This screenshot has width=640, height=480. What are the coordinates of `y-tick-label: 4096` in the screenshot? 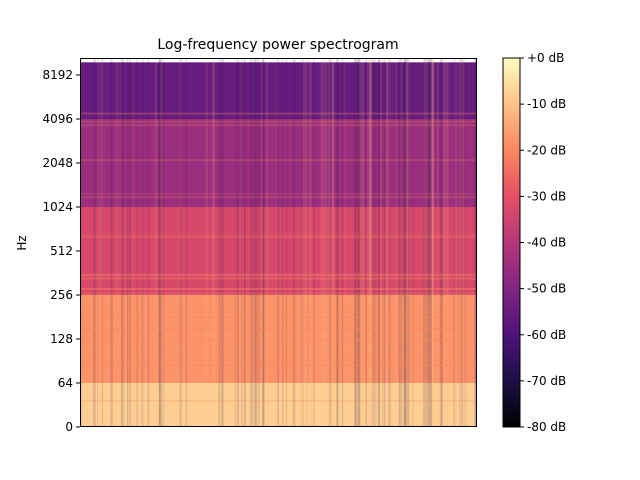 It's located at (57, 119).